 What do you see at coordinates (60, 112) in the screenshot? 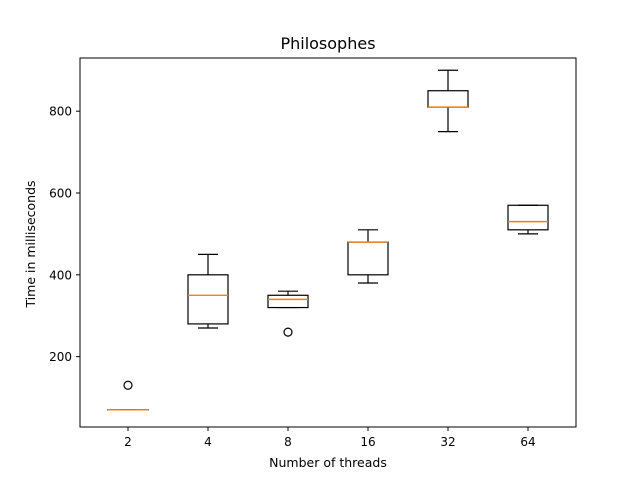
I see `y-tick-label: 800` at bounding box center [60, 112].